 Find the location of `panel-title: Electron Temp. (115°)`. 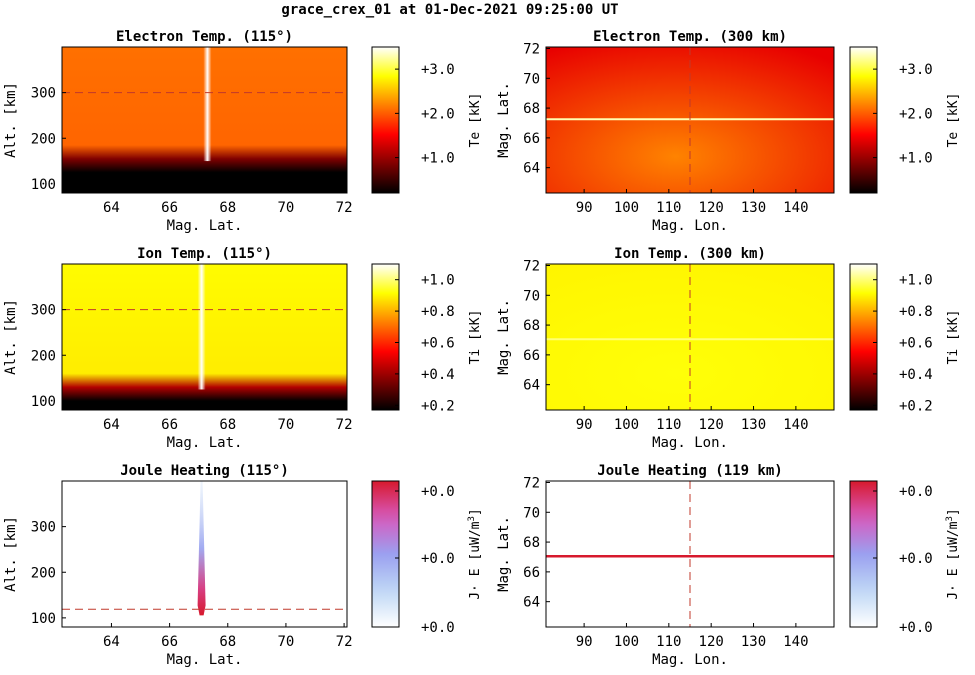

panel-title: Electron Temp. (115°) is located at coordinates (204, 37).